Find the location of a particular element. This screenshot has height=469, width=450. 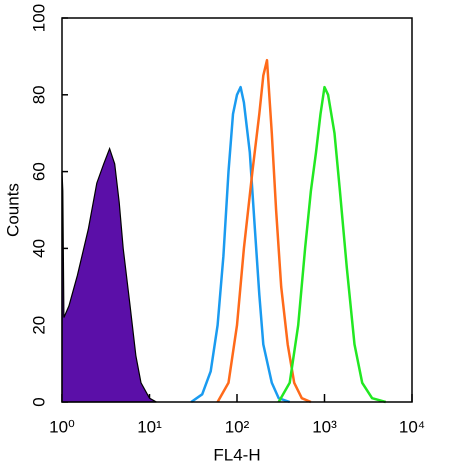

y-tick-label: 100 is located at coordinates (38, 18).